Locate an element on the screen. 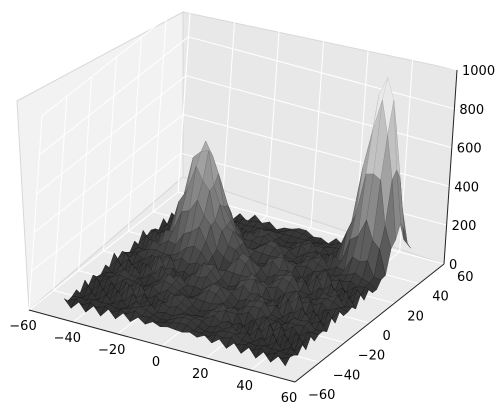 This screenshot has width=499, height=416. z-tick-label: 1000 is located at coordinates (478, 71).